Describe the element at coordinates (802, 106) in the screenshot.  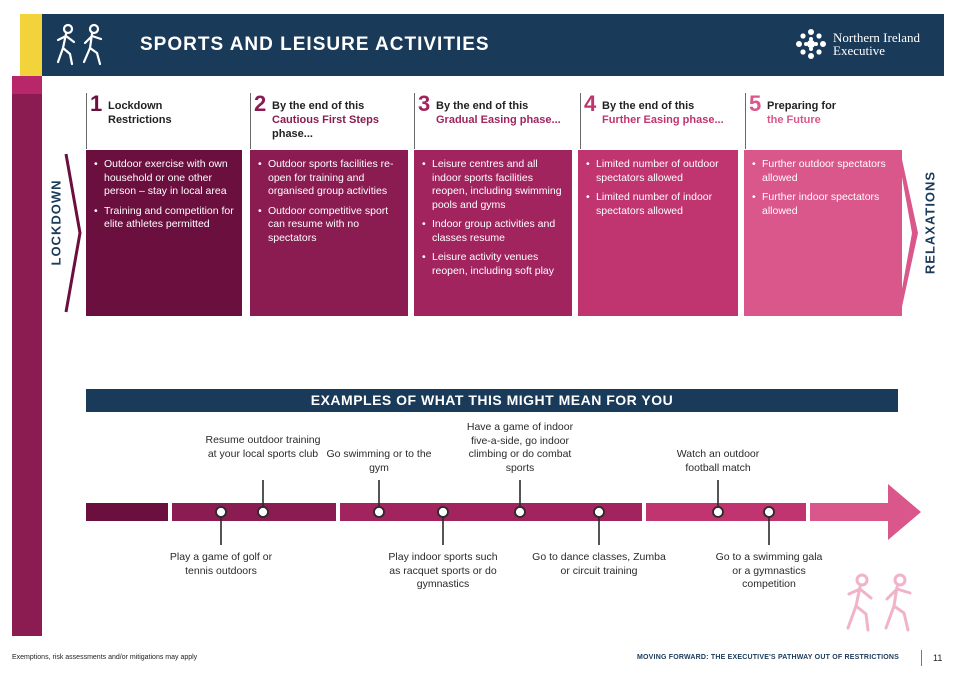
I see `phase-title-line: Preparing for` at that location.